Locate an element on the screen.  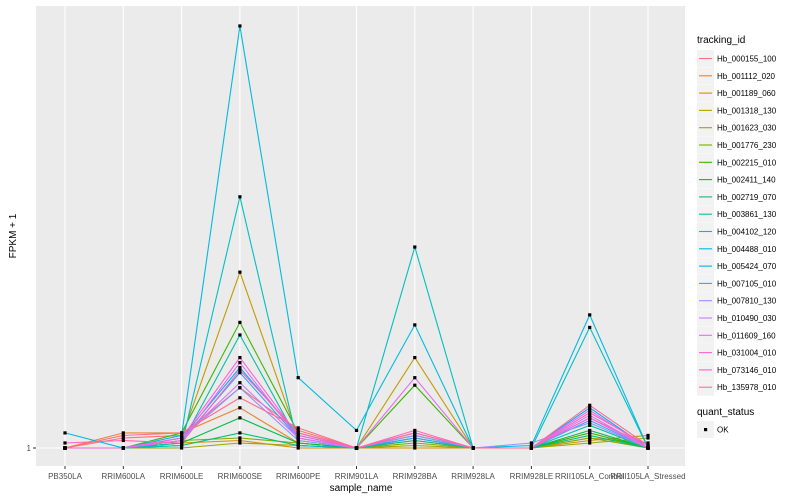
legend-label: Hb_135978_010 is located at coordinates (747, 387).